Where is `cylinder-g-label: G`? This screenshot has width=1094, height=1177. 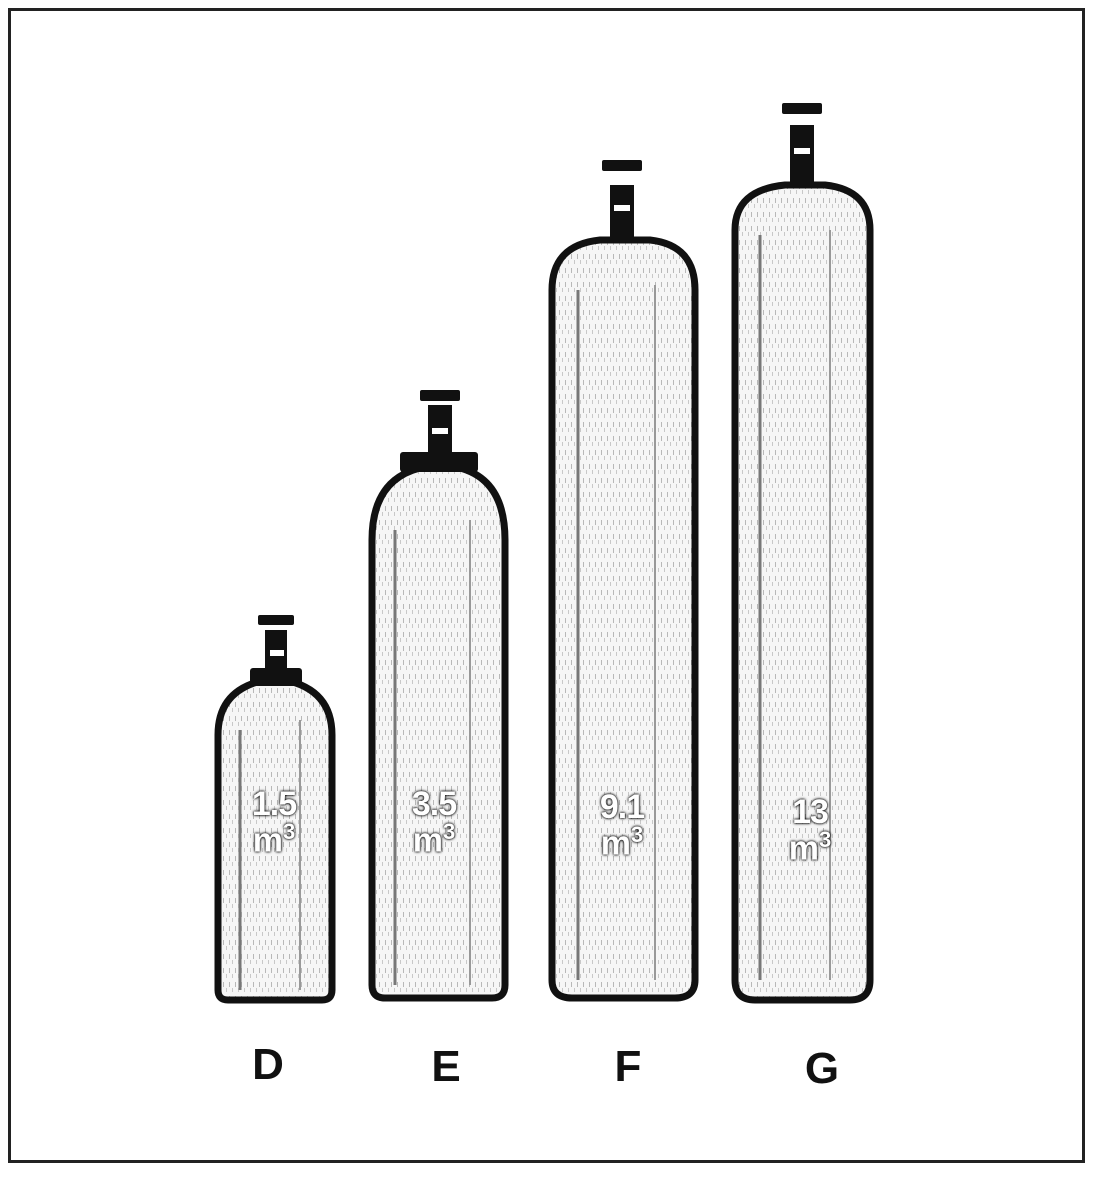 cylinder-g-label: G is located at coordinates (822, 1068).